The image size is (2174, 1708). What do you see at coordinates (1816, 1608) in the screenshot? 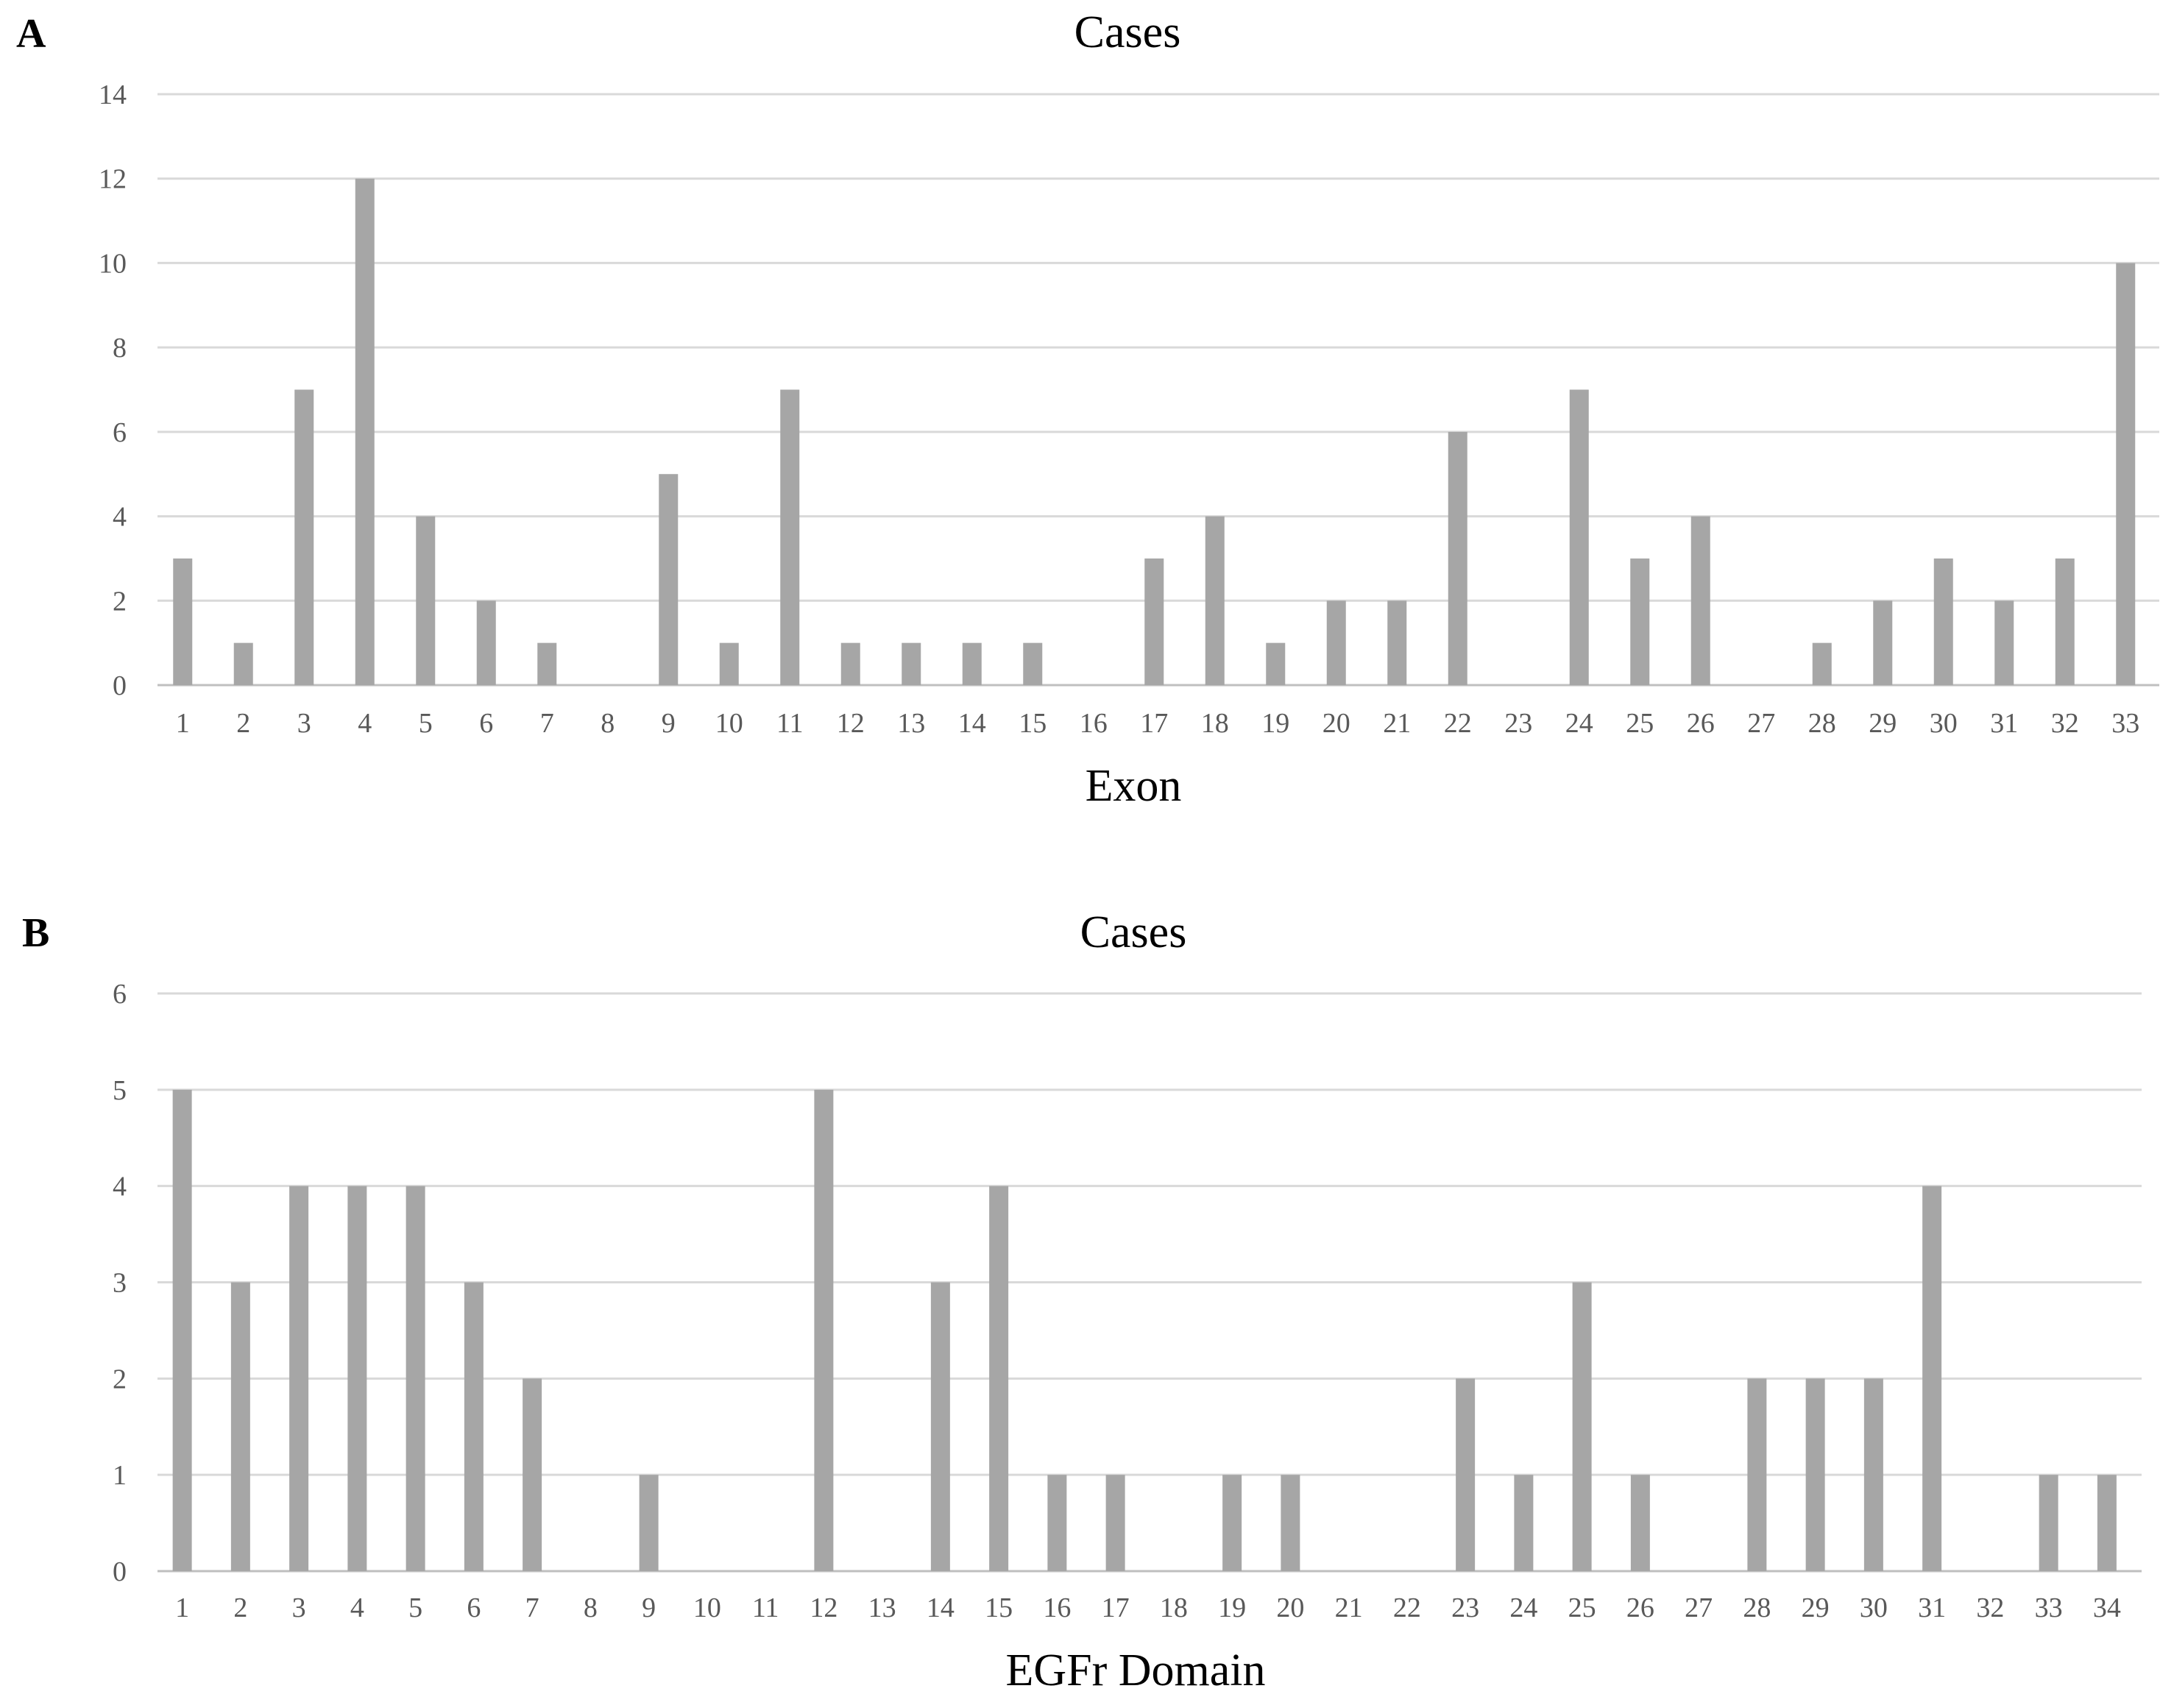
I see `panel-b-x-tick-label: 29` at bounding box center [1816, 1608].